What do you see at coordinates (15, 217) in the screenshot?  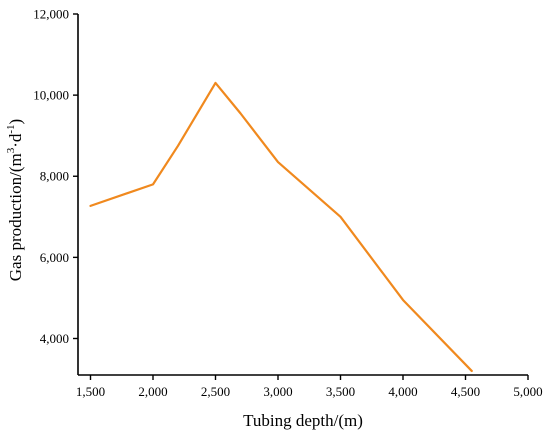 I see `y-axis-title-main: Gas production/(m` at bounding box center [15, 217].